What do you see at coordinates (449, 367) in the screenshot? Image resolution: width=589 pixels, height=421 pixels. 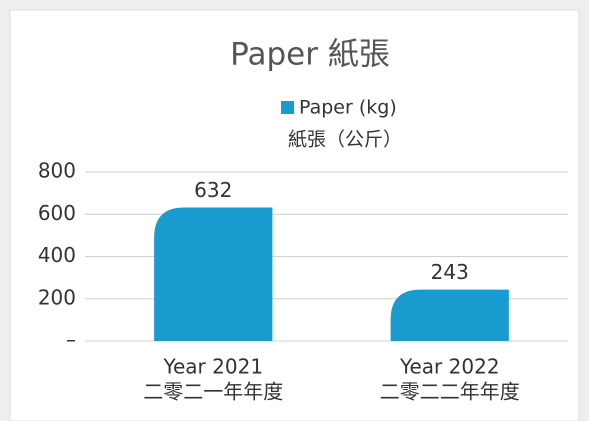 I see `x-tick-label: Year 2022` at bounding box center [449, 367].